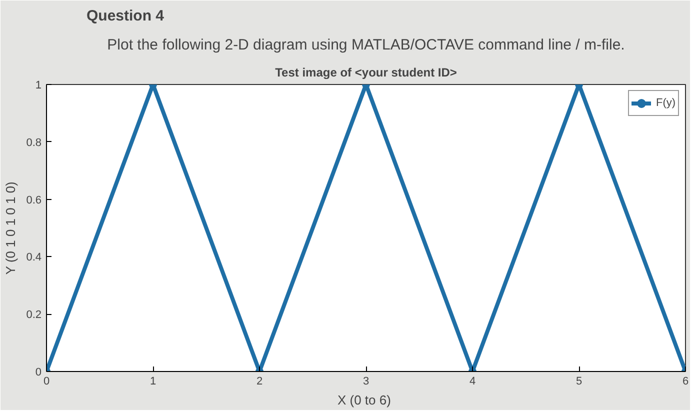 This screenshot has width=700, height=416. I want to click on text: Question 4, so click(125, 16).